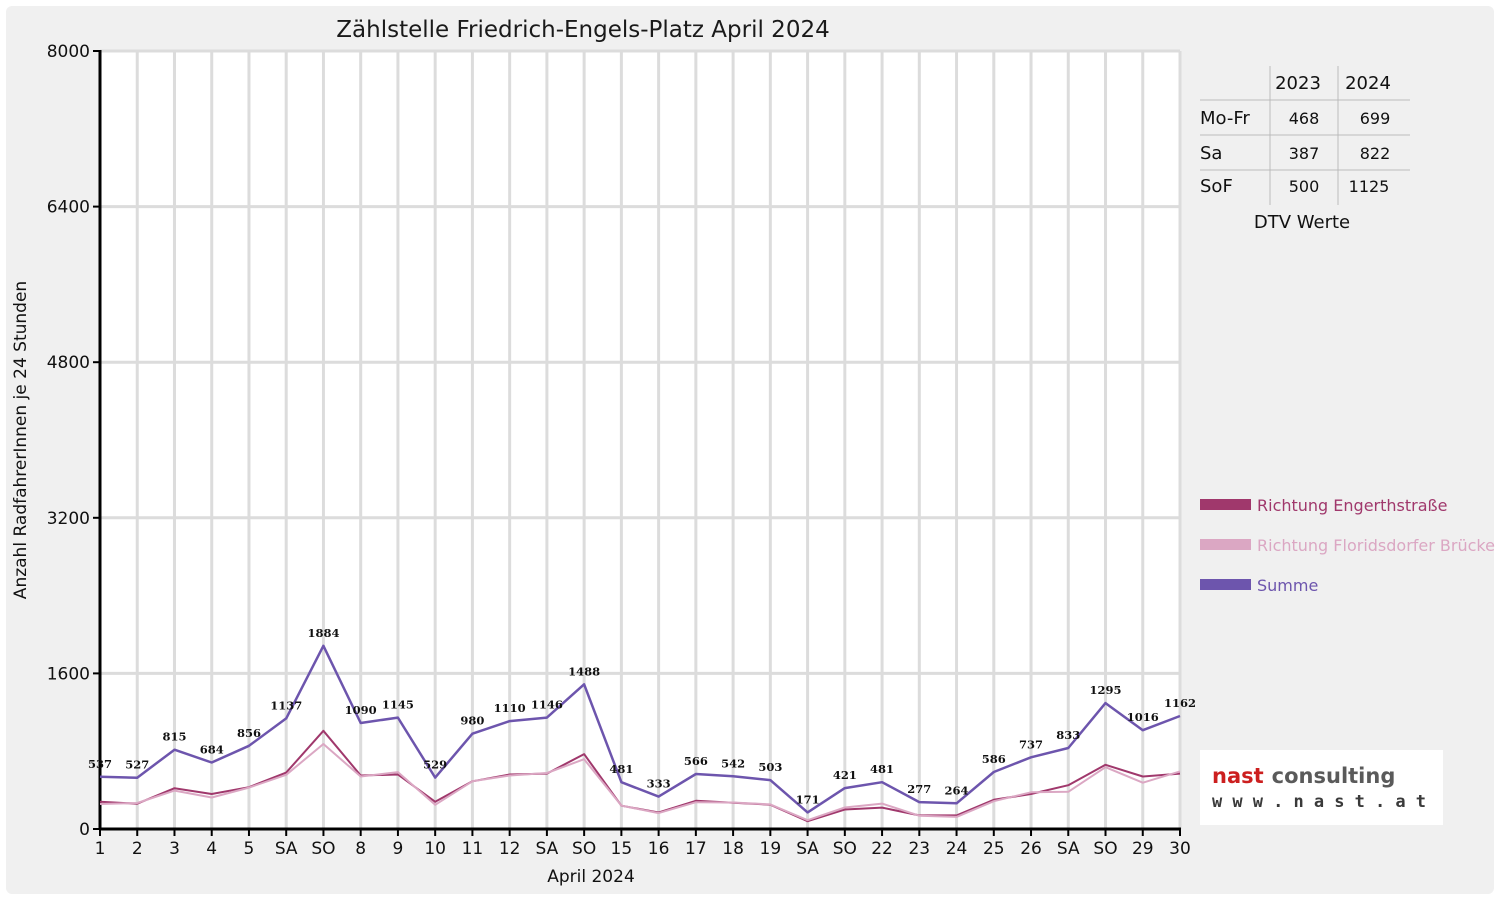 The image size is (1500, 900). I want to click on y-axis-ticks: 0 1600 3200 4800 6400 8000, so click(73, 441).